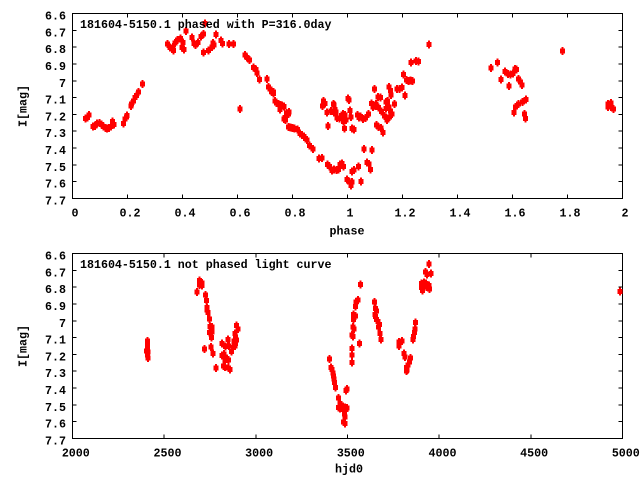  What do you see at coordinates (76, 453) in the screenshot?
I see `svg-text: 2000` at bounding box center [76, 453].